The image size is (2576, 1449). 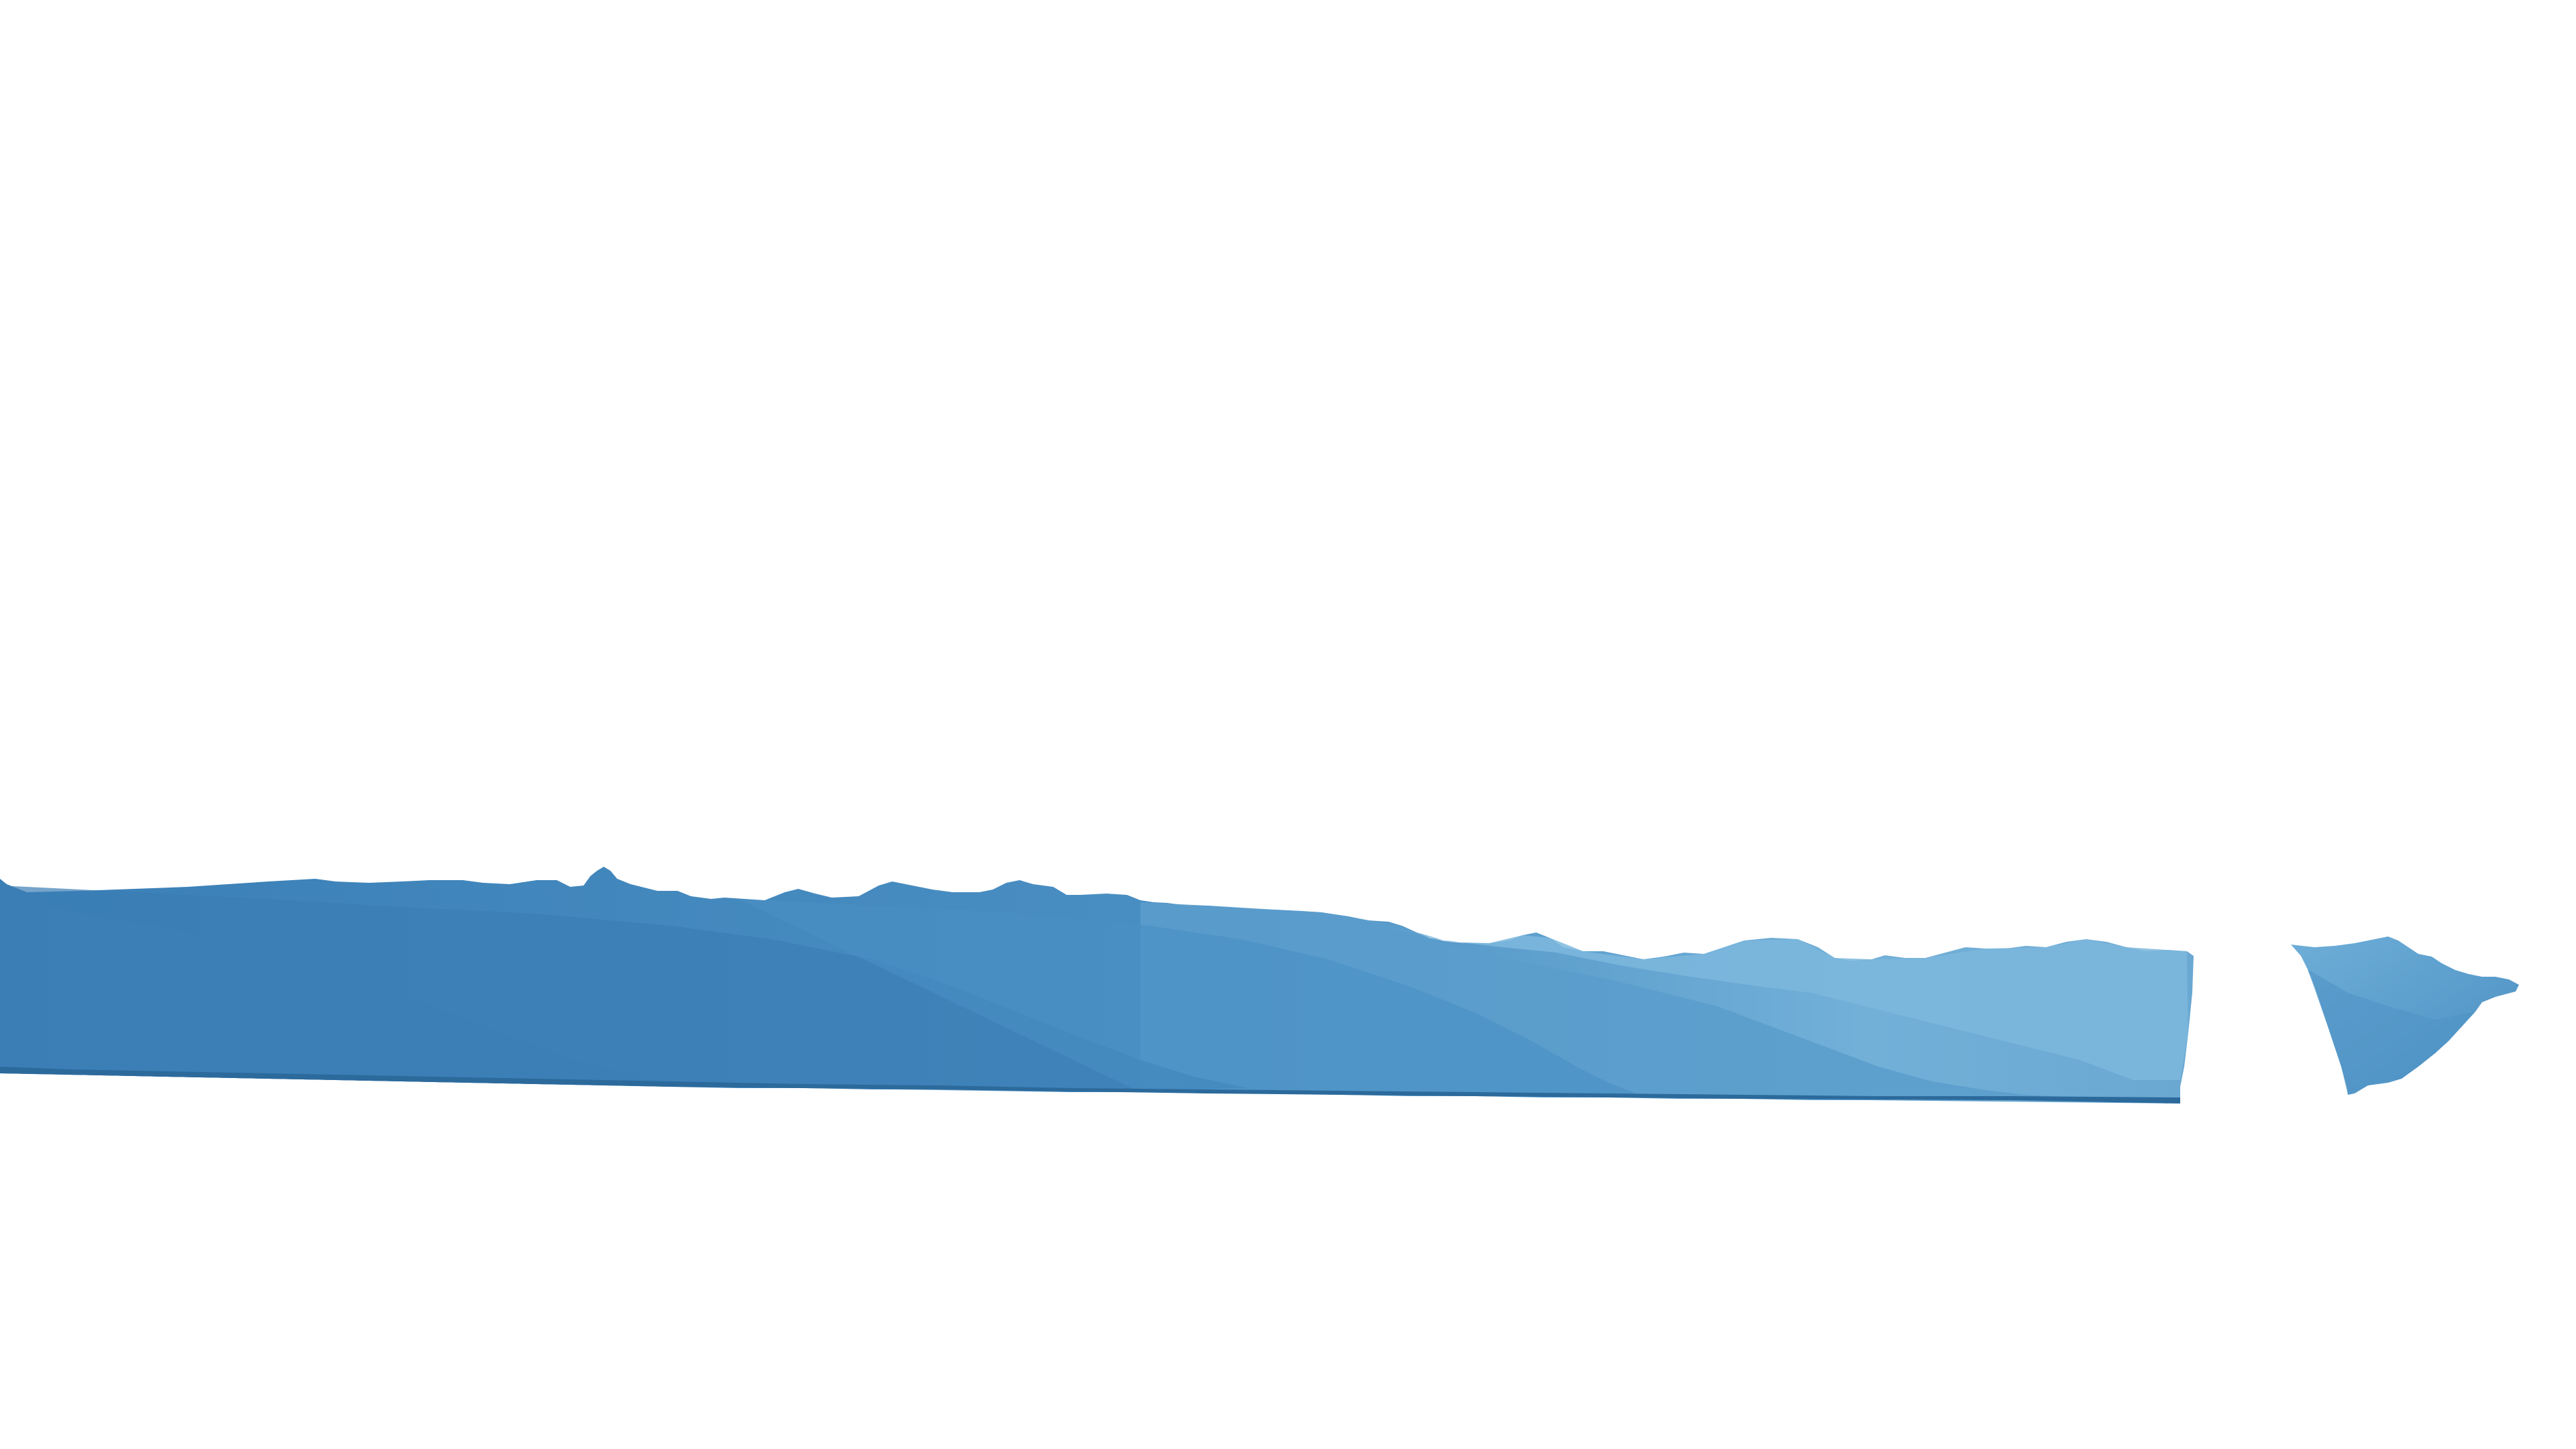 What do you see at coordinates (1191, 997) in the screenshot?
I see `valley-ridge` at bounding box center [1191, 997].